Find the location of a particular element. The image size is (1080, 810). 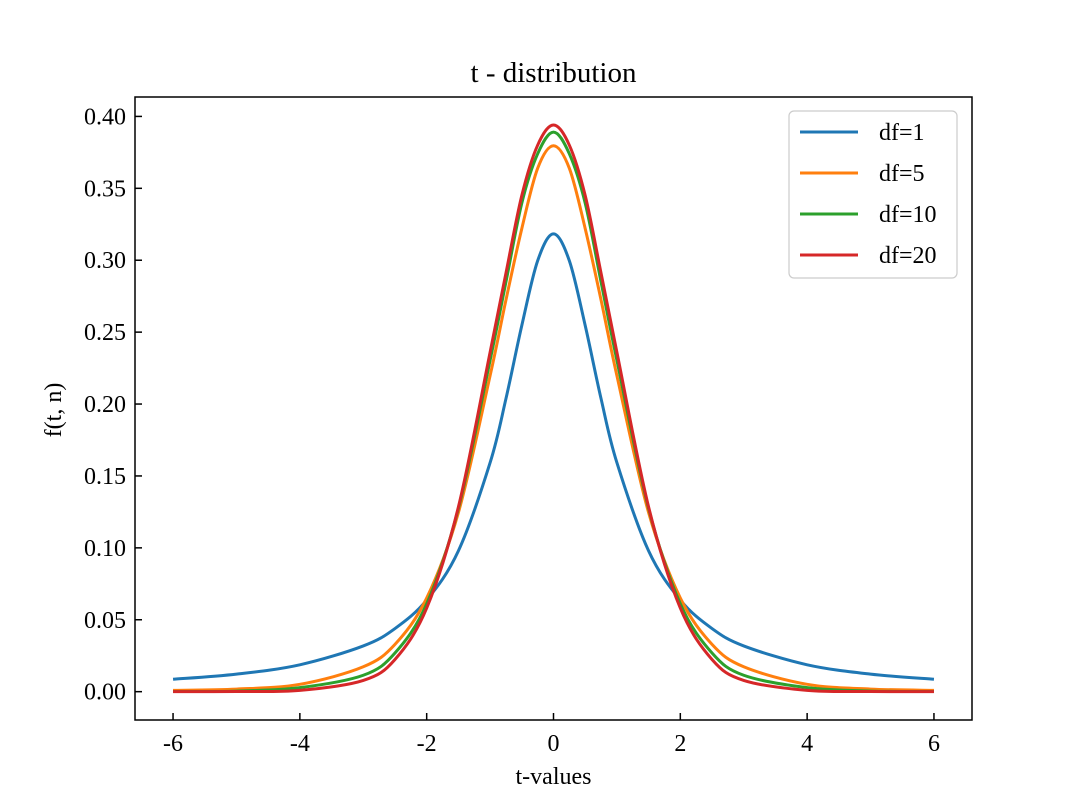

x-tick-label: -2 is located at coordinates (427, 744).